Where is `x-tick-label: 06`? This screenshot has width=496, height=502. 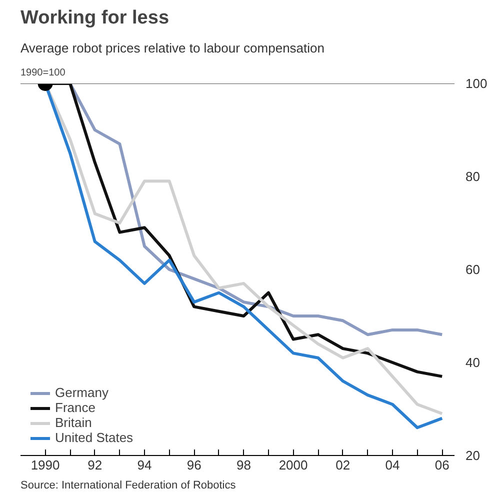
x-tick-label: 06 is located at coordinates (442, 465).